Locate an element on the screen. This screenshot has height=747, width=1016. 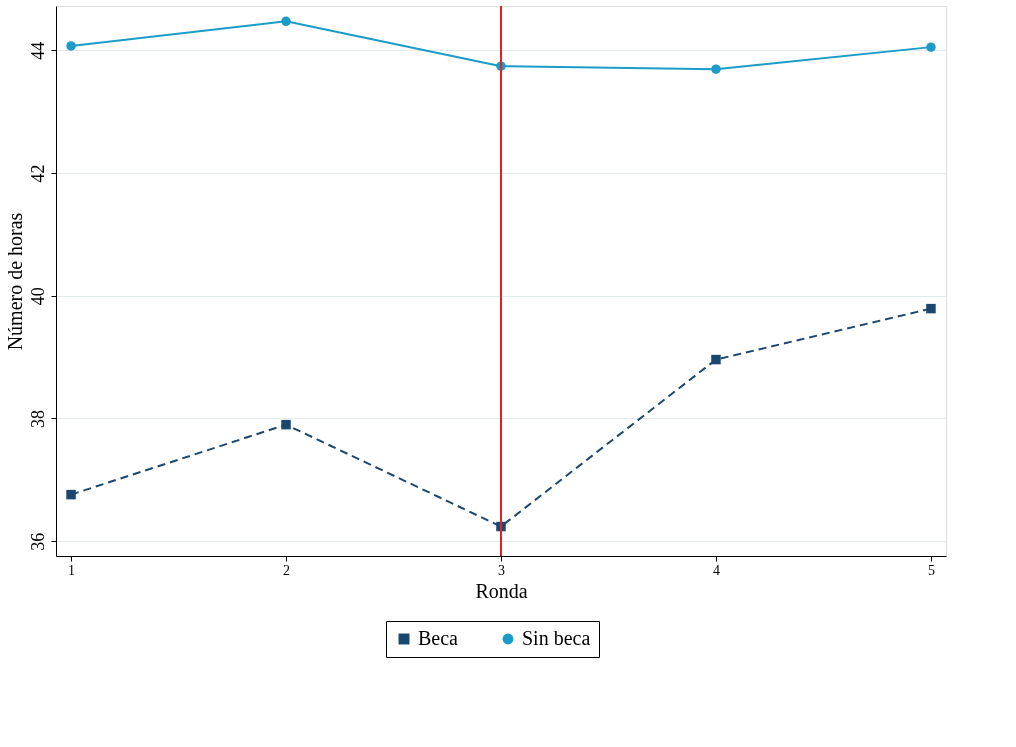
y-tick-label: 44 is located at coordinates (37, 50).